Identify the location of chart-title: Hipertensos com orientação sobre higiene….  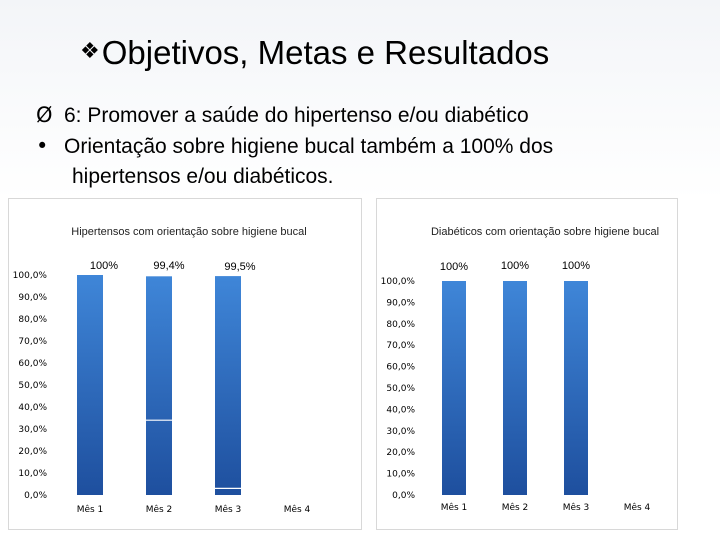
(188, 232).